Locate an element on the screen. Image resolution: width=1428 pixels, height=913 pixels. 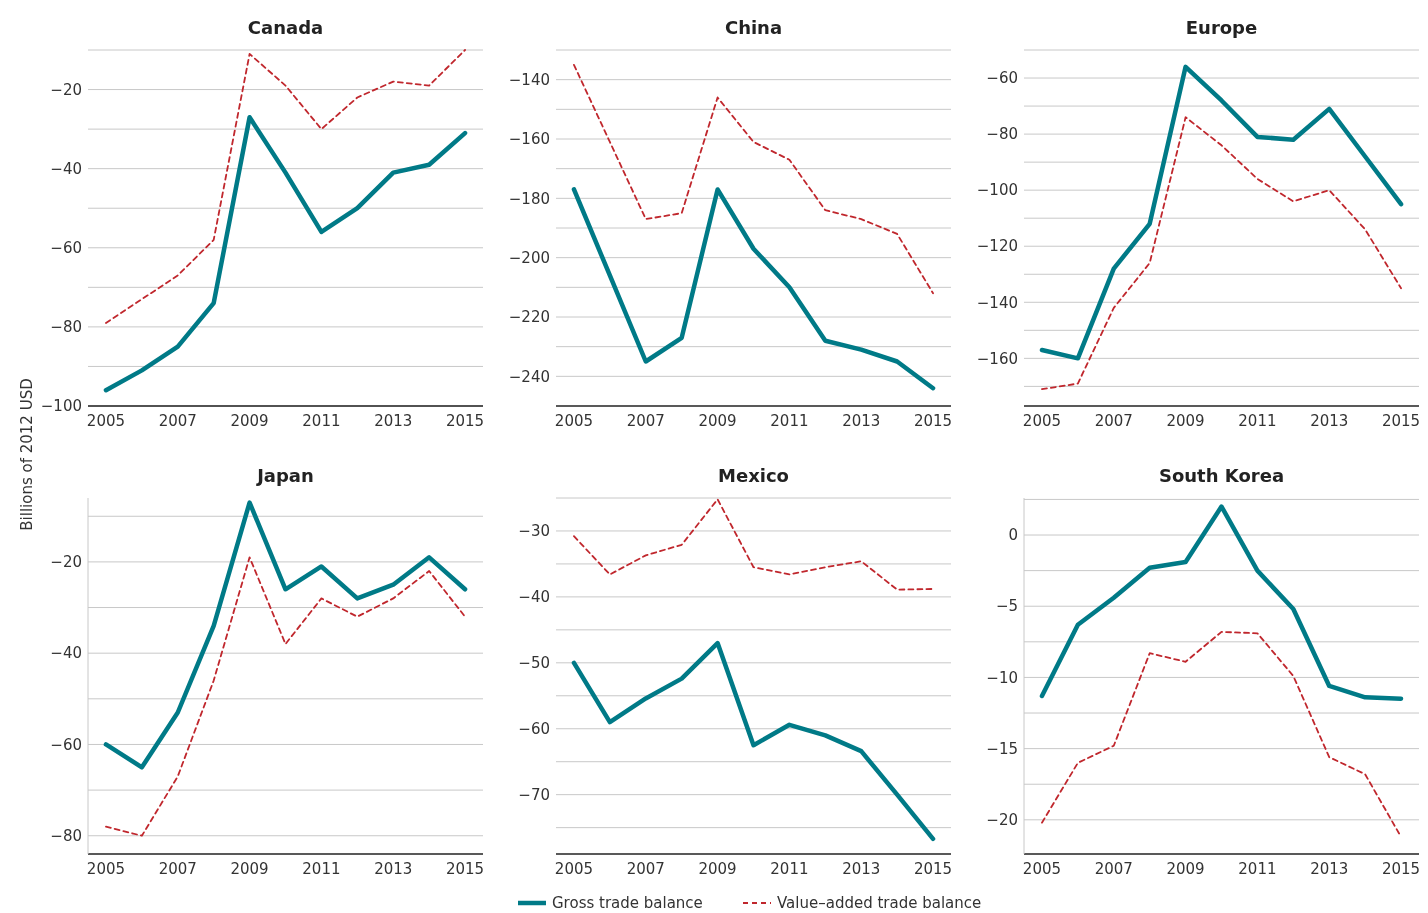
chart-title: South Korea is located at coordinates (1221, 475).